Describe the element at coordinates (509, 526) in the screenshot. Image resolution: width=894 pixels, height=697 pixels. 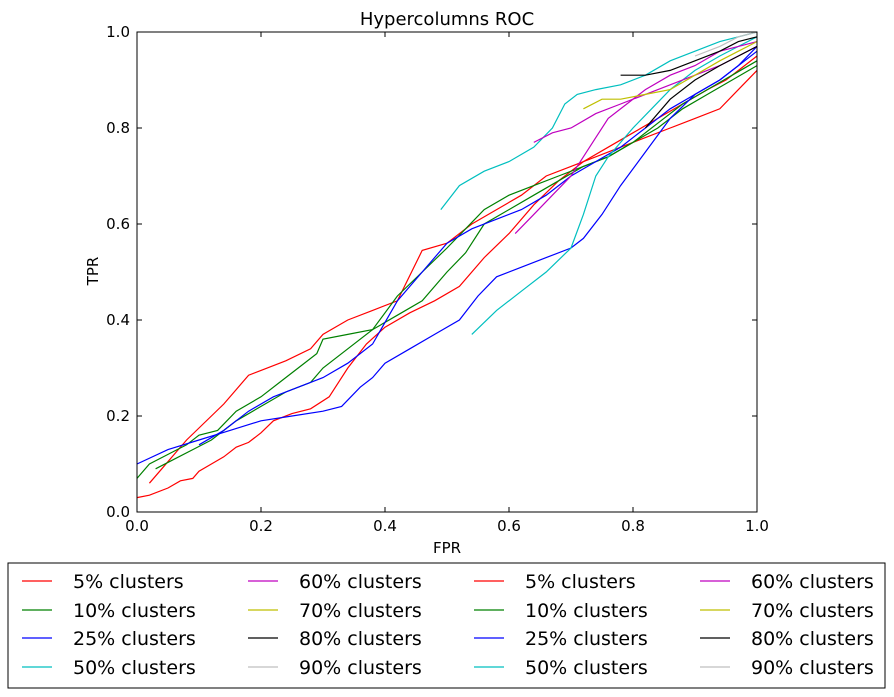
I see `x-tick-label: 0.6` at that location.